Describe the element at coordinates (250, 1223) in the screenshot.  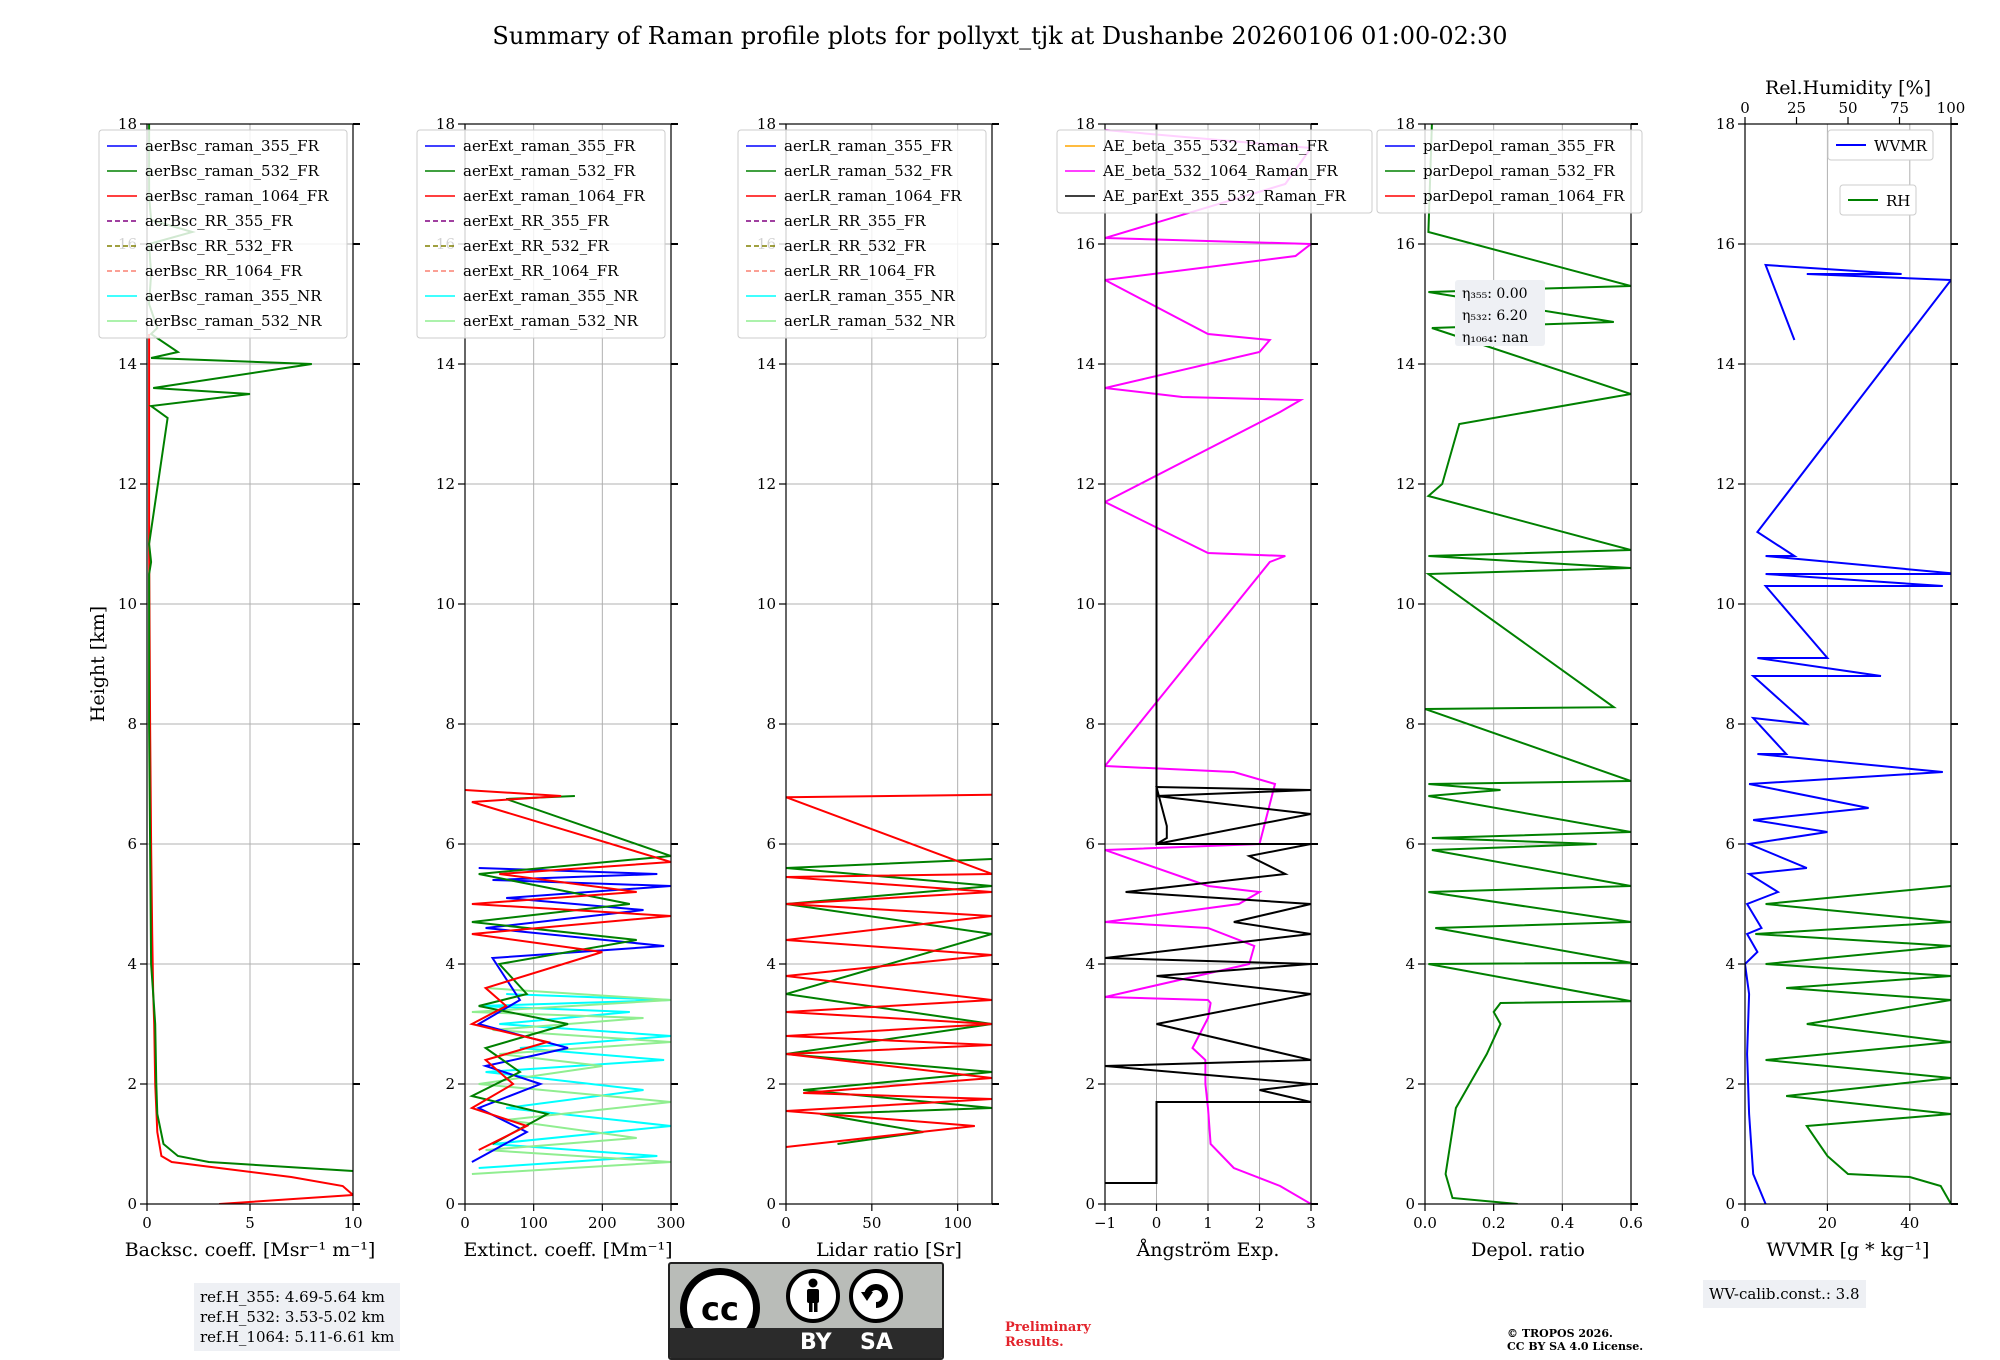
I see `x-tick-label: 5` at that location.